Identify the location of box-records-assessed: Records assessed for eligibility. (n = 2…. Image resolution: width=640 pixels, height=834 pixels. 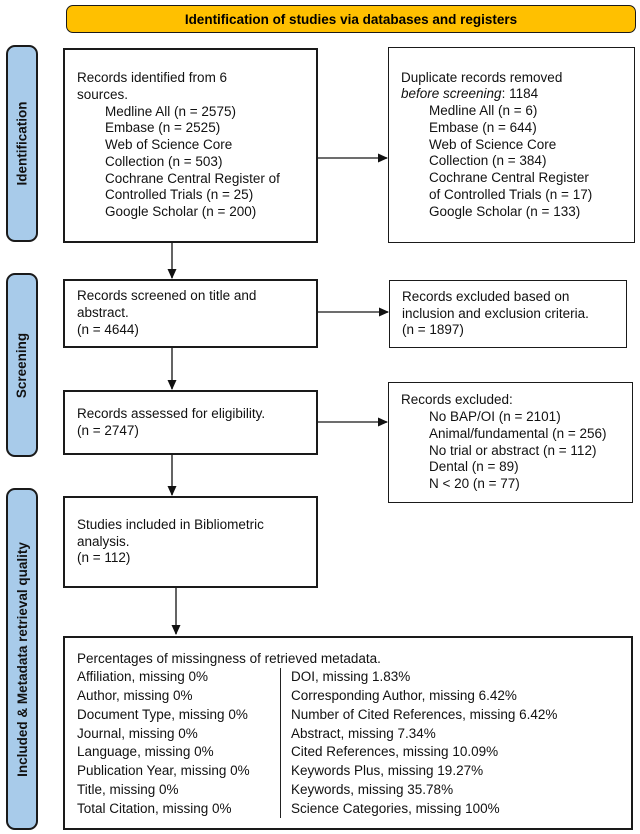
(190, 422).